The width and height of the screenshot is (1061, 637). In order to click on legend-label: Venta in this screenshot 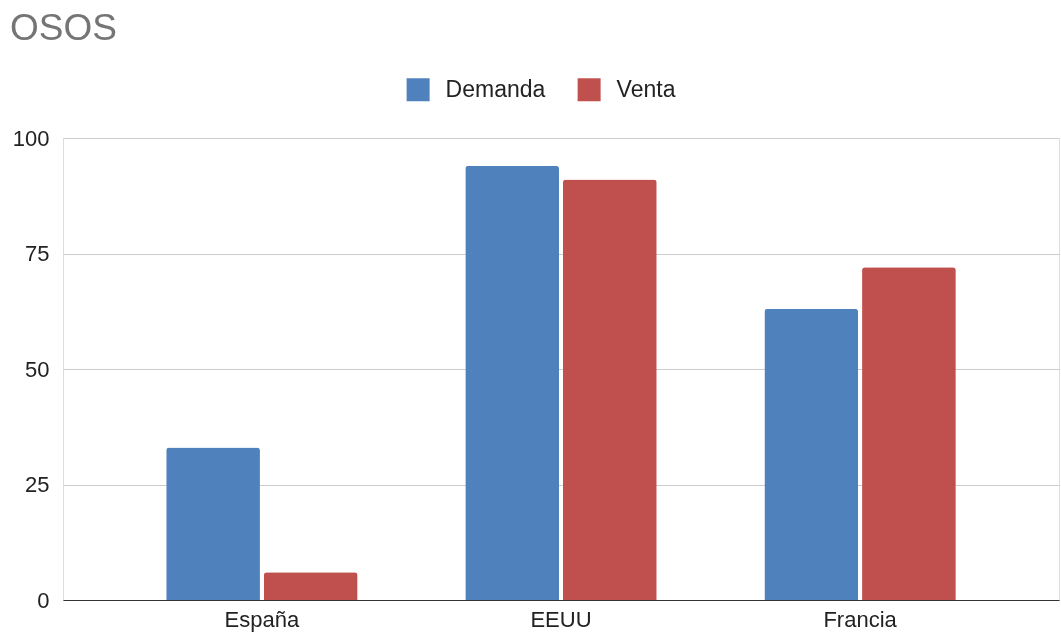, I will do `click(646, 88)`.